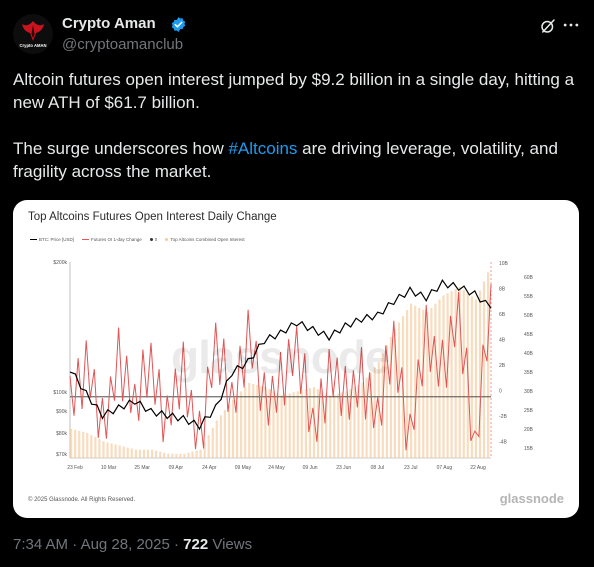 The height and width of the screenshot is (567, 594). I want to click on y-right1-tick-label: -4B, so click(503, 443).